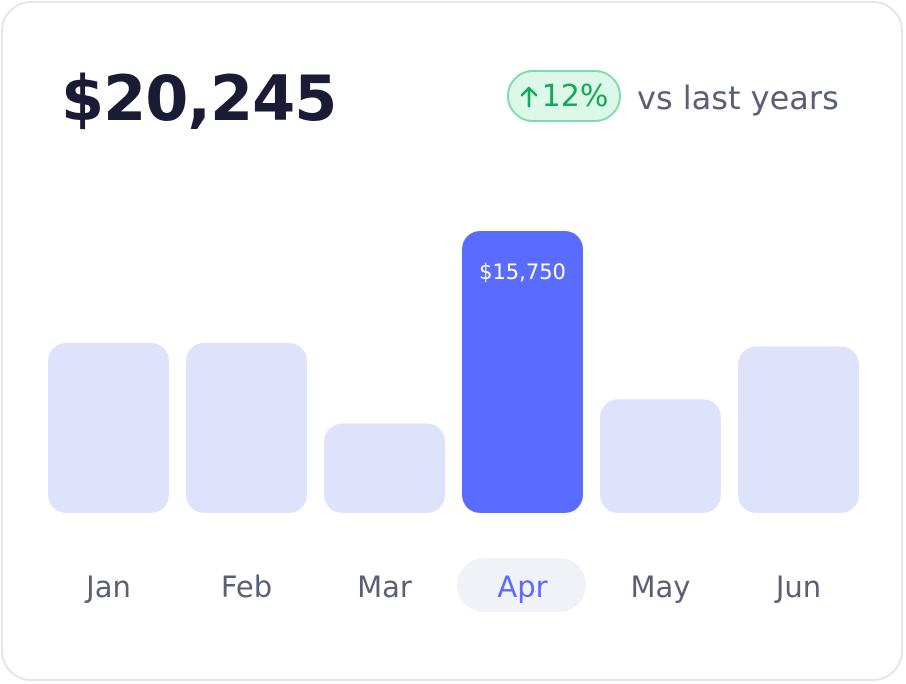 The image size is (906, 684). I want to click on change-value: 12%, so click(575, 96).